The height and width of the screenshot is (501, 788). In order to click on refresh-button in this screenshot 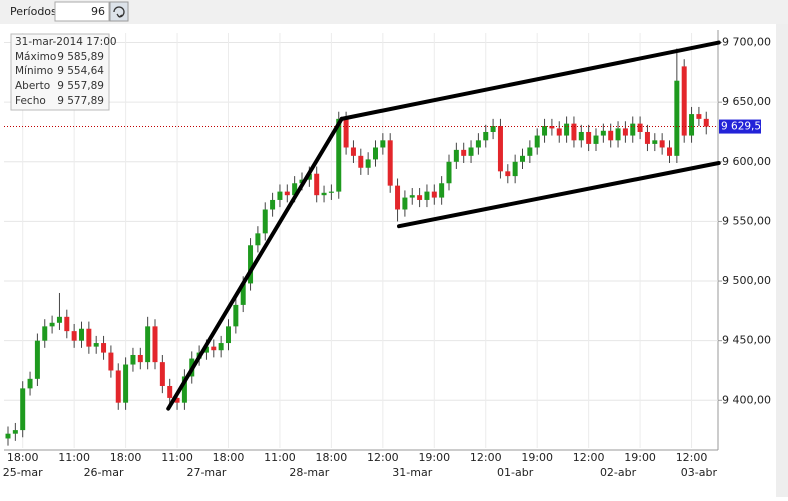, I will do `click(119, 11)`.